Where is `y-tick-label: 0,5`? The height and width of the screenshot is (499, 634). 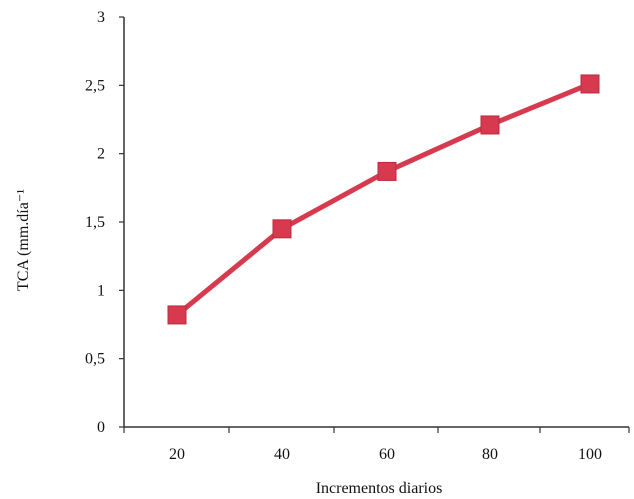 y-tick-label: 0,5 is located at coordinates (95, 359).